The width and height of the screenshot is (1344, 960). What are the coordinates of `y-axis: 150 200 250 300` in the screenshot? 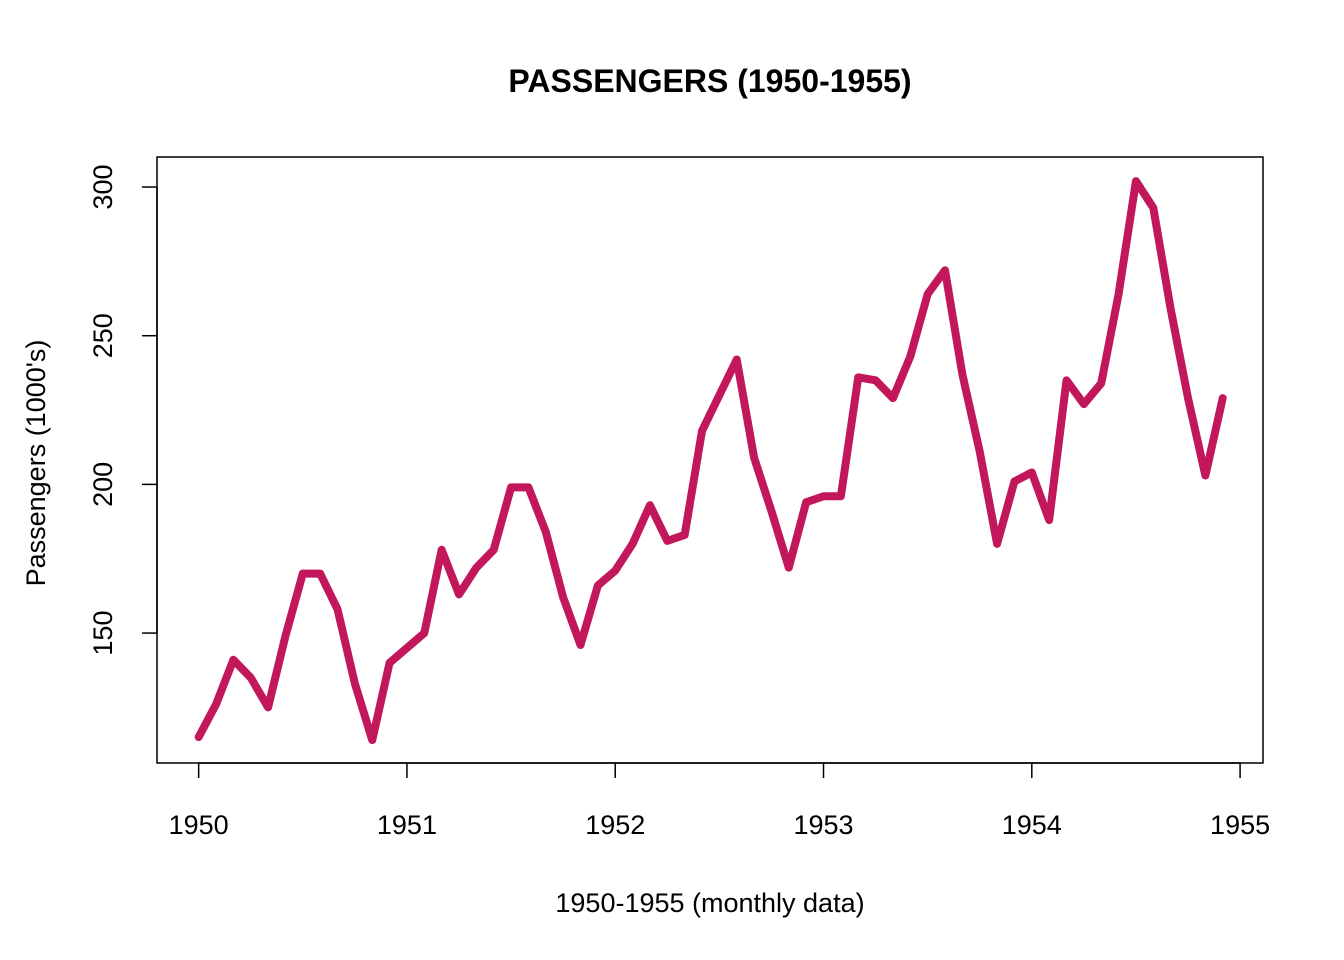 It's located at (123, 410).